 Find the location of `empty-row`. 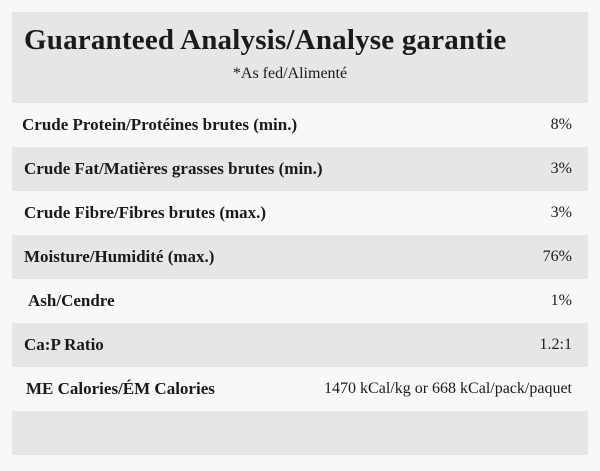

empty-row is located at coordinates (300, 433).